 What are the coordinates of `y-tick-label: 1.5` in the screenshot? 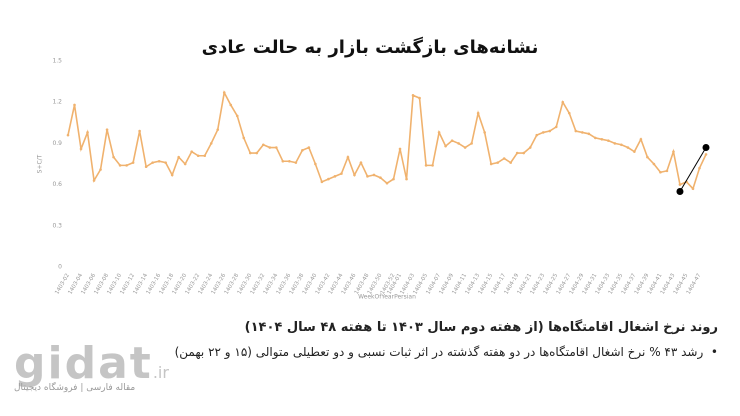 It's located at (57, 61).